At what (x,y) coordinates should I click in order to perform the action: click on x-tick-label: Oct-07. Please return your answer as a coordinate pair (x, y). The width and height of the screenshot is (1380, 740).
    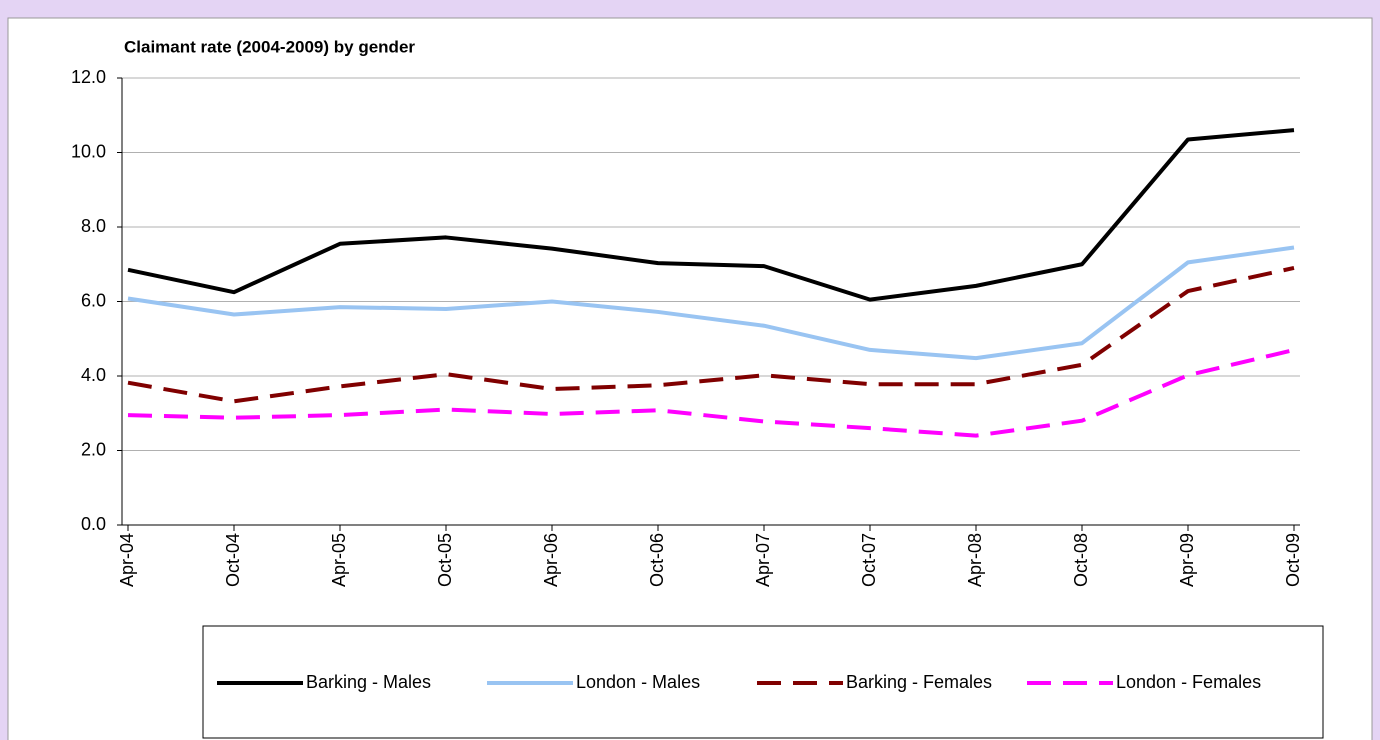
    Looking at the image, I should click on (869, 560).